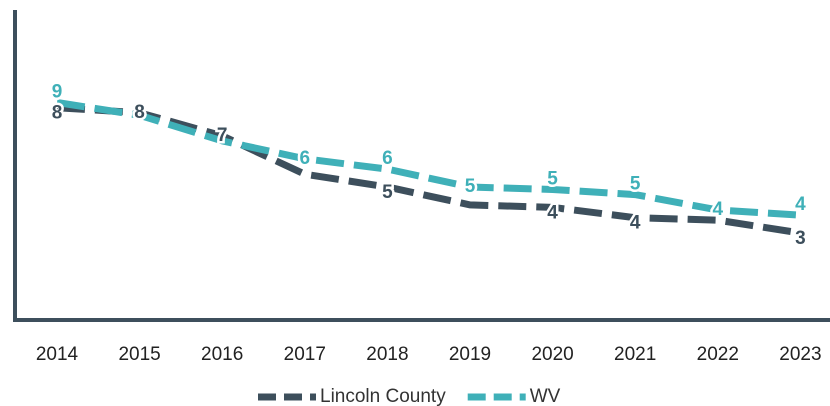  What do you see at coordinates (387, 354) in the screenshot?
I see `x-tick-label: 2018` at bounding box center [387, 354].